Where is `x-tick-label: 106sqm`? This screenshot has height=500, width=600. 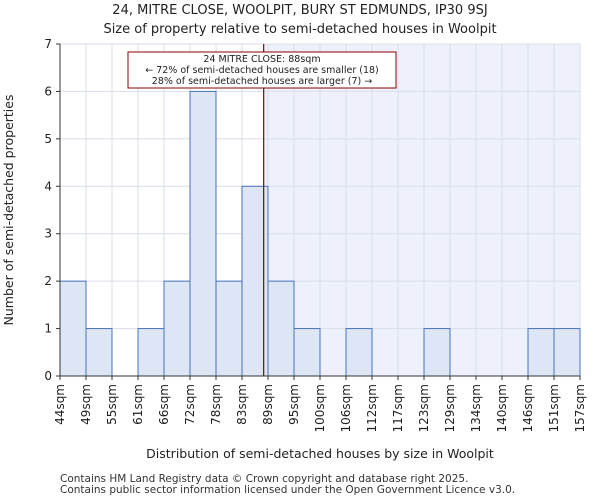
x-tick-label: 106sqm is located at coordinates (346, 408).